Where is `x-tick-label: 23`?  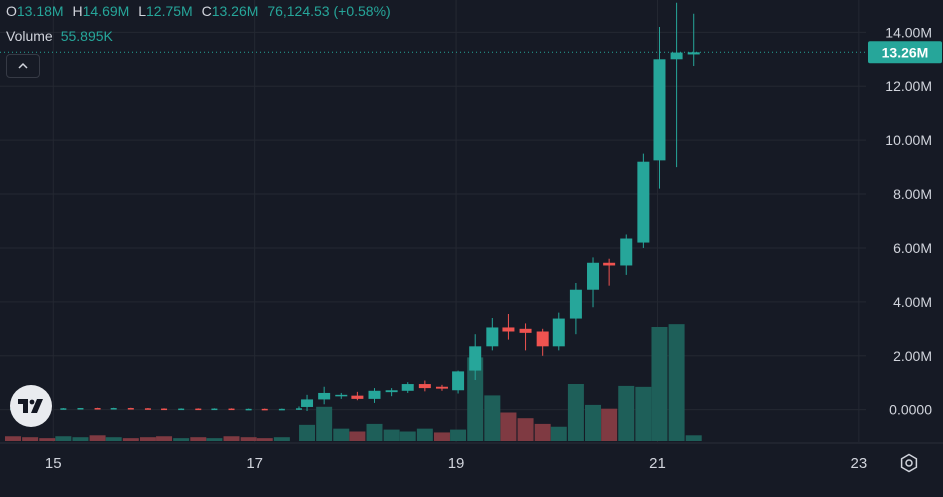
x-tick-label: 23 is located at coordinates (859, 463).